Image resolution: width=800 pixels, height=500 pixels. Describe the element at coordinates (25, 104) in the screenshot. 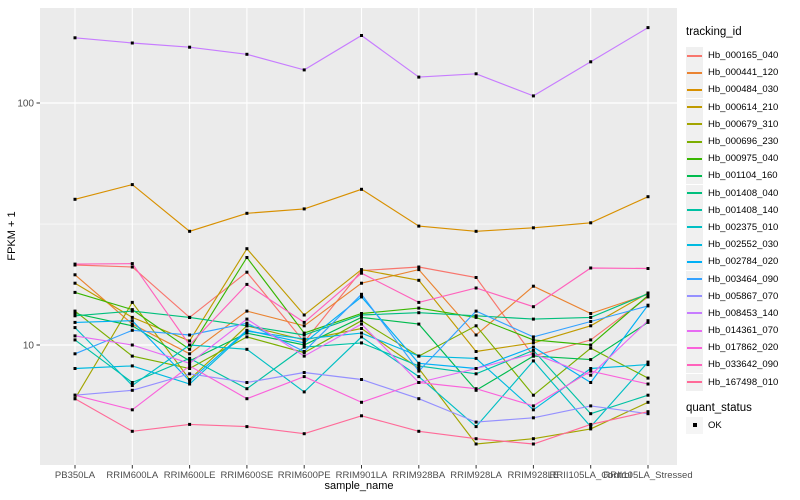

I see `y-tick-label: 100` at that location.